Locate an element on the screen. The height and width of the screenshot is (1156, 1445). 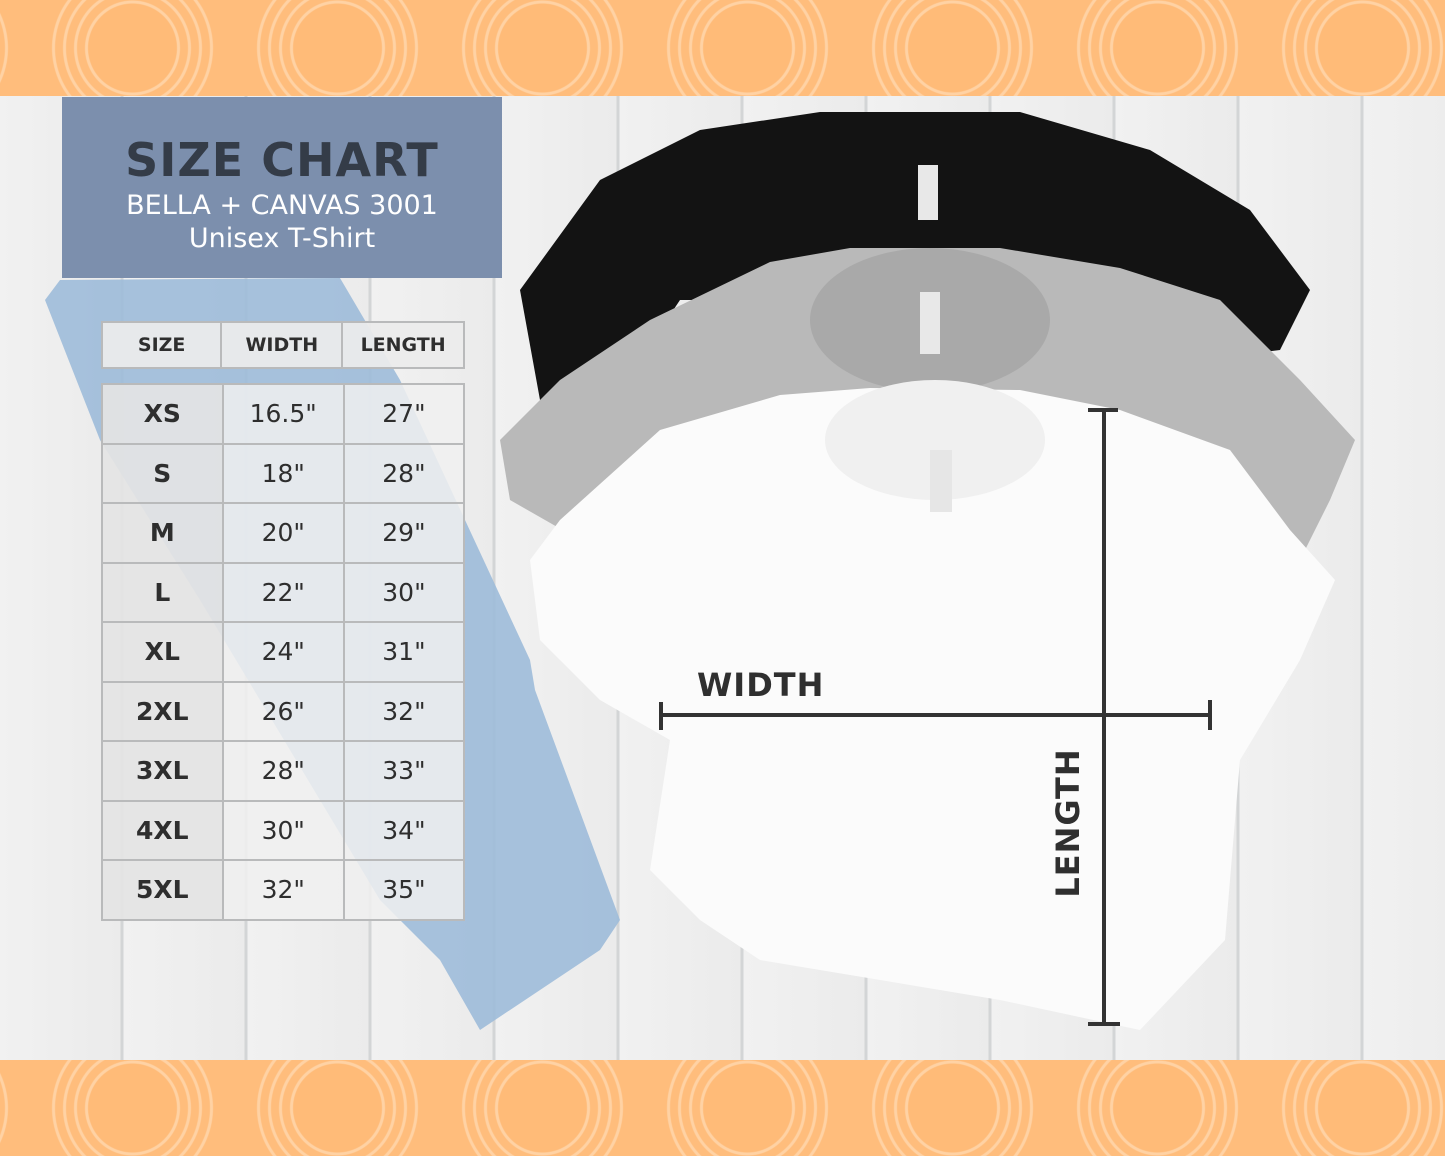
width-measure-line is located at coordinates (935, 715).